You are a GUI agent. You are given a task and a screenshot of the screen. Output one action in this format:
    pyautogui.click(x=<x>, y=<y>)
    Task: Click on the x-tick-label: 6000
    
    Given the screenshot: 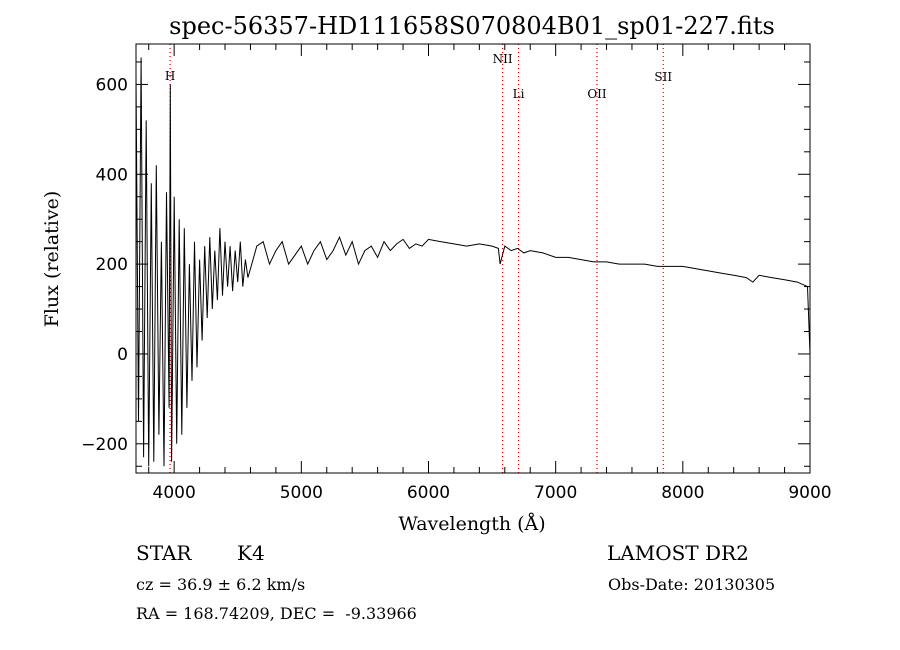 What is the action you would take?
    pyautogui.click(x=428, y=493)
    